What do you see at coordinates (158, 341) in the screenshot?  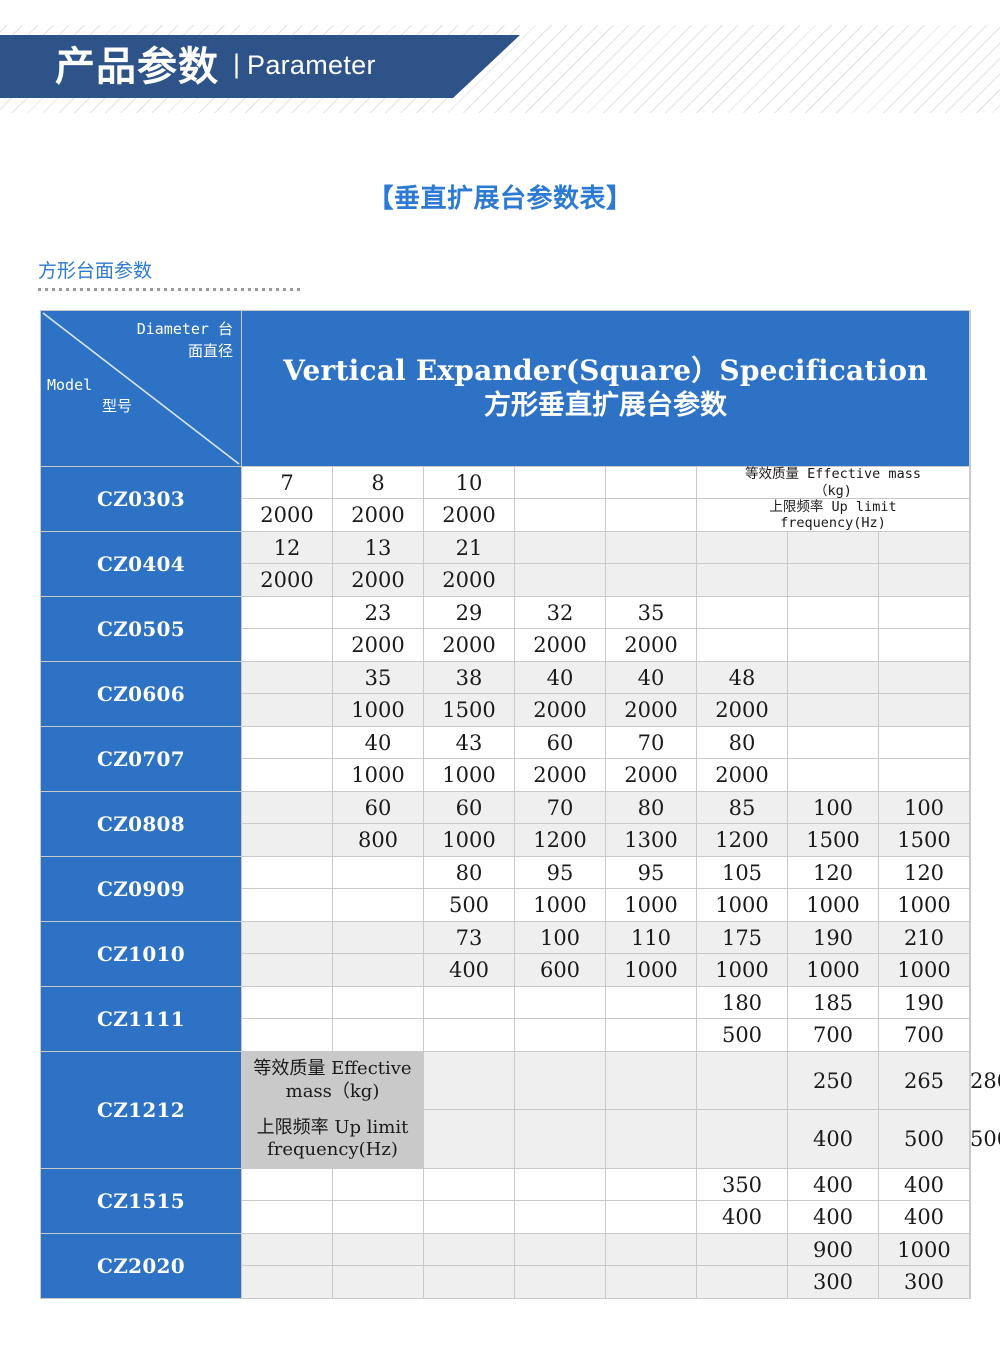 I see `corner-diameter-label: Diameter 台面直径` at bounding box center [158, 341].